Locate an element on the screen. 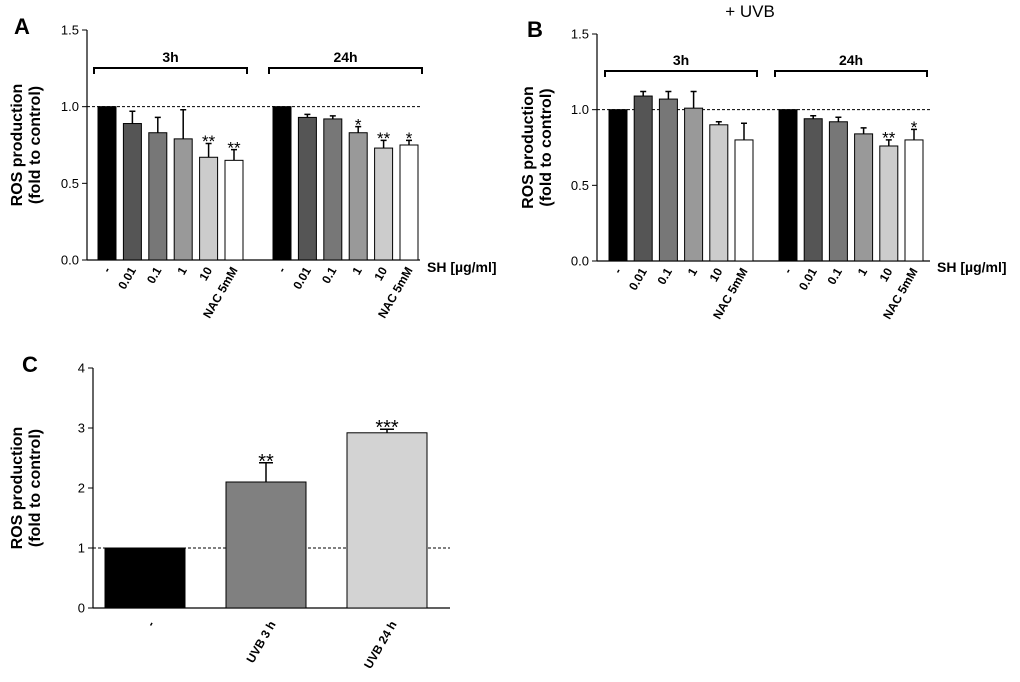  x-tick-label: UVB 24 h is located at coordinates (380, 645).